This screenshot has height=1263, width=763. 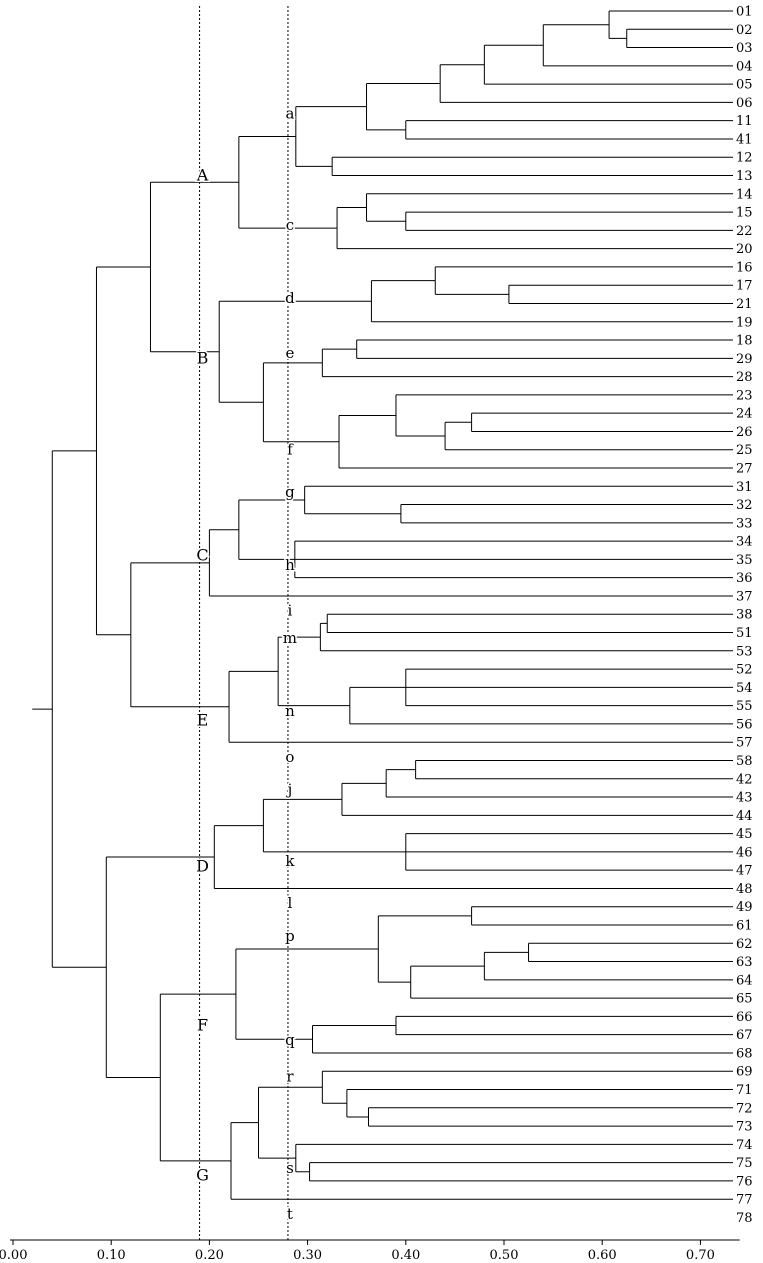 What do you see at coordinates (744, 414) in the screenshot?
I see `leaf-label-24: 24` at bounding box center [744, 414].